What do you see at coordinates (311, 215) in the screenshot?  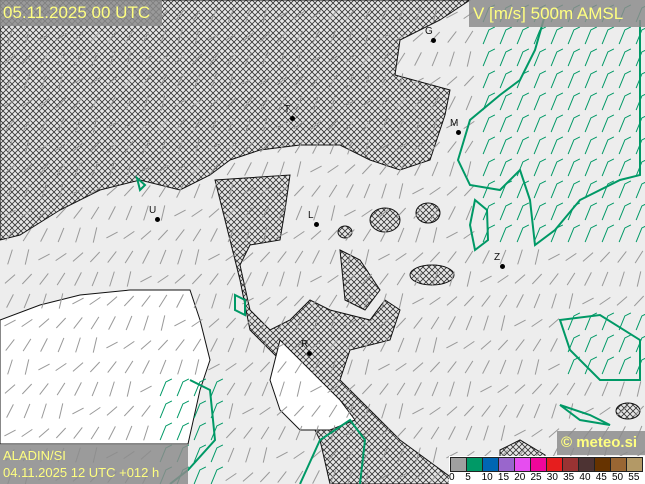 I see `city-label: L` at bounding box center [311, 215].